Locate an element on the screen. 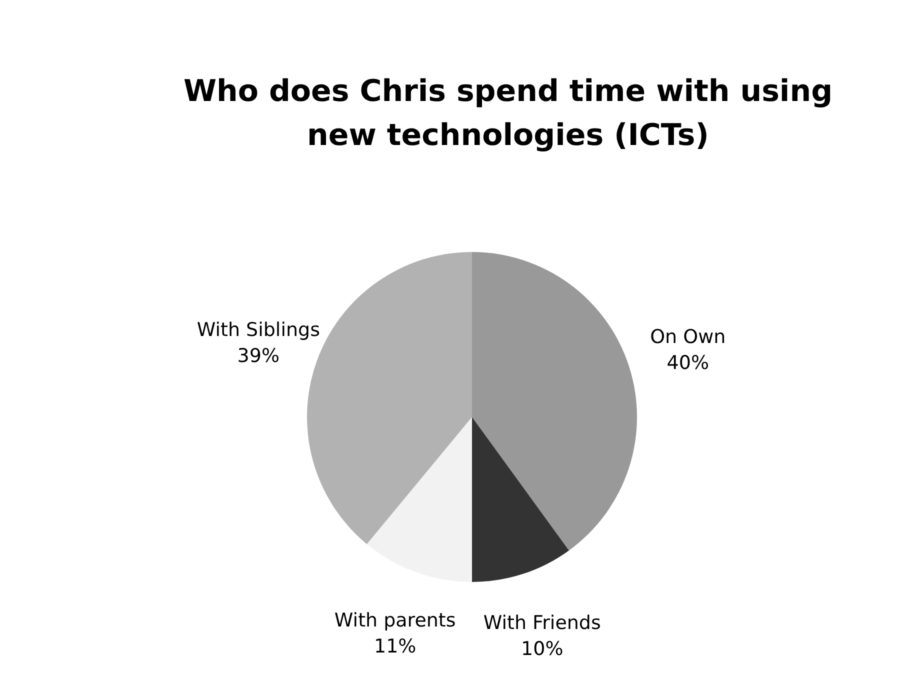 This screenshot has width=907, height=698. chart-title: Who does Chris spend time with using new technologies (ICTs) is located at coordinates (508, 114).